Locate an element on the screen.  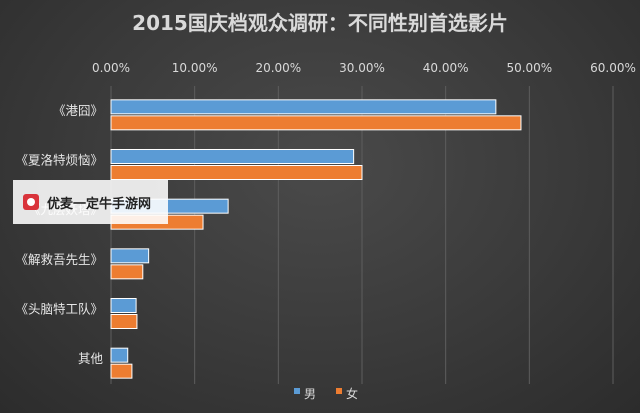
category-label: 《夏洛特烦恼》 is located at coordinates (59, 160).